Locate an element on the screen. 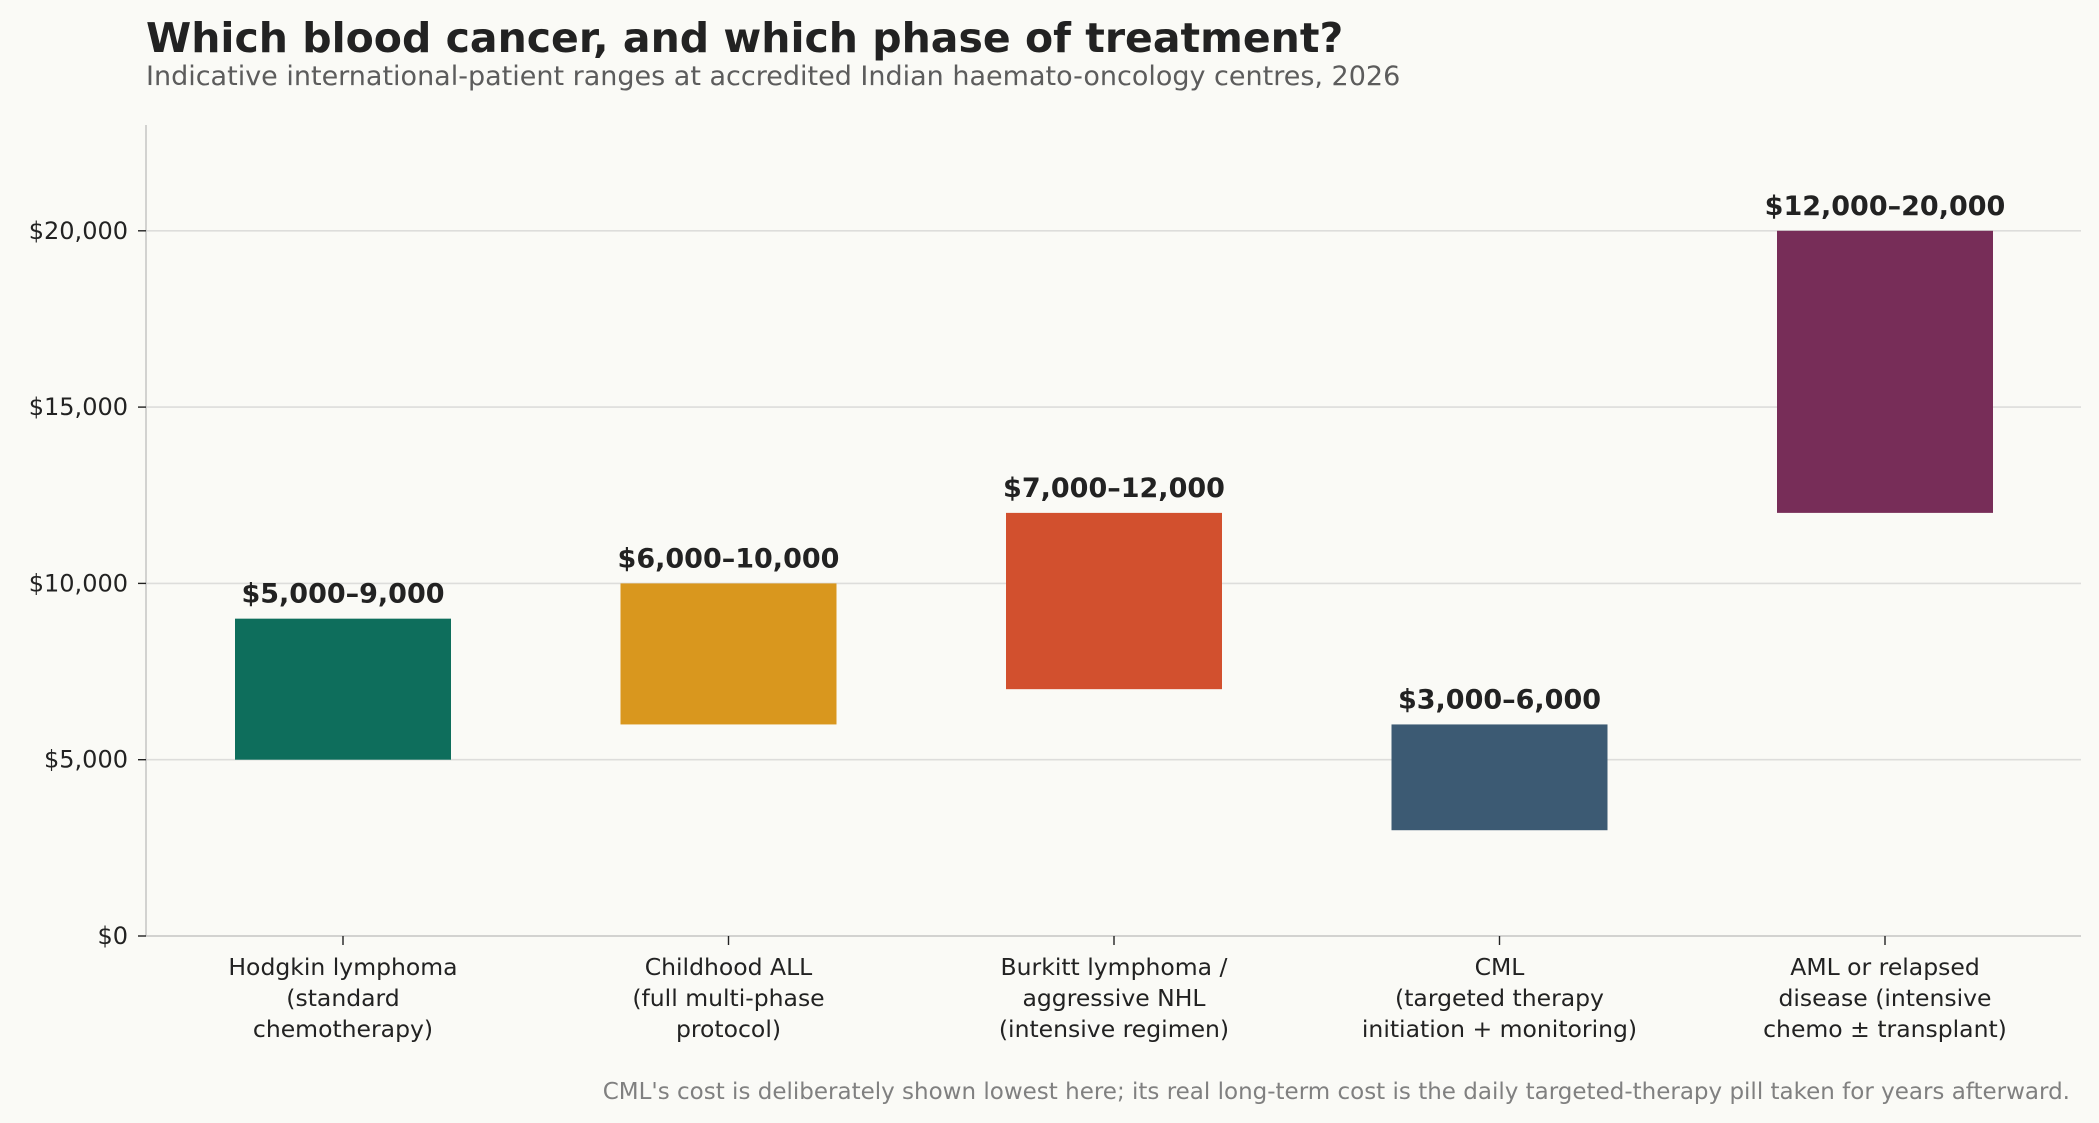 This screenshot has width=2099, height=1123. x-tick-label: AML or relapsed is located at coordinates (1885, 967).